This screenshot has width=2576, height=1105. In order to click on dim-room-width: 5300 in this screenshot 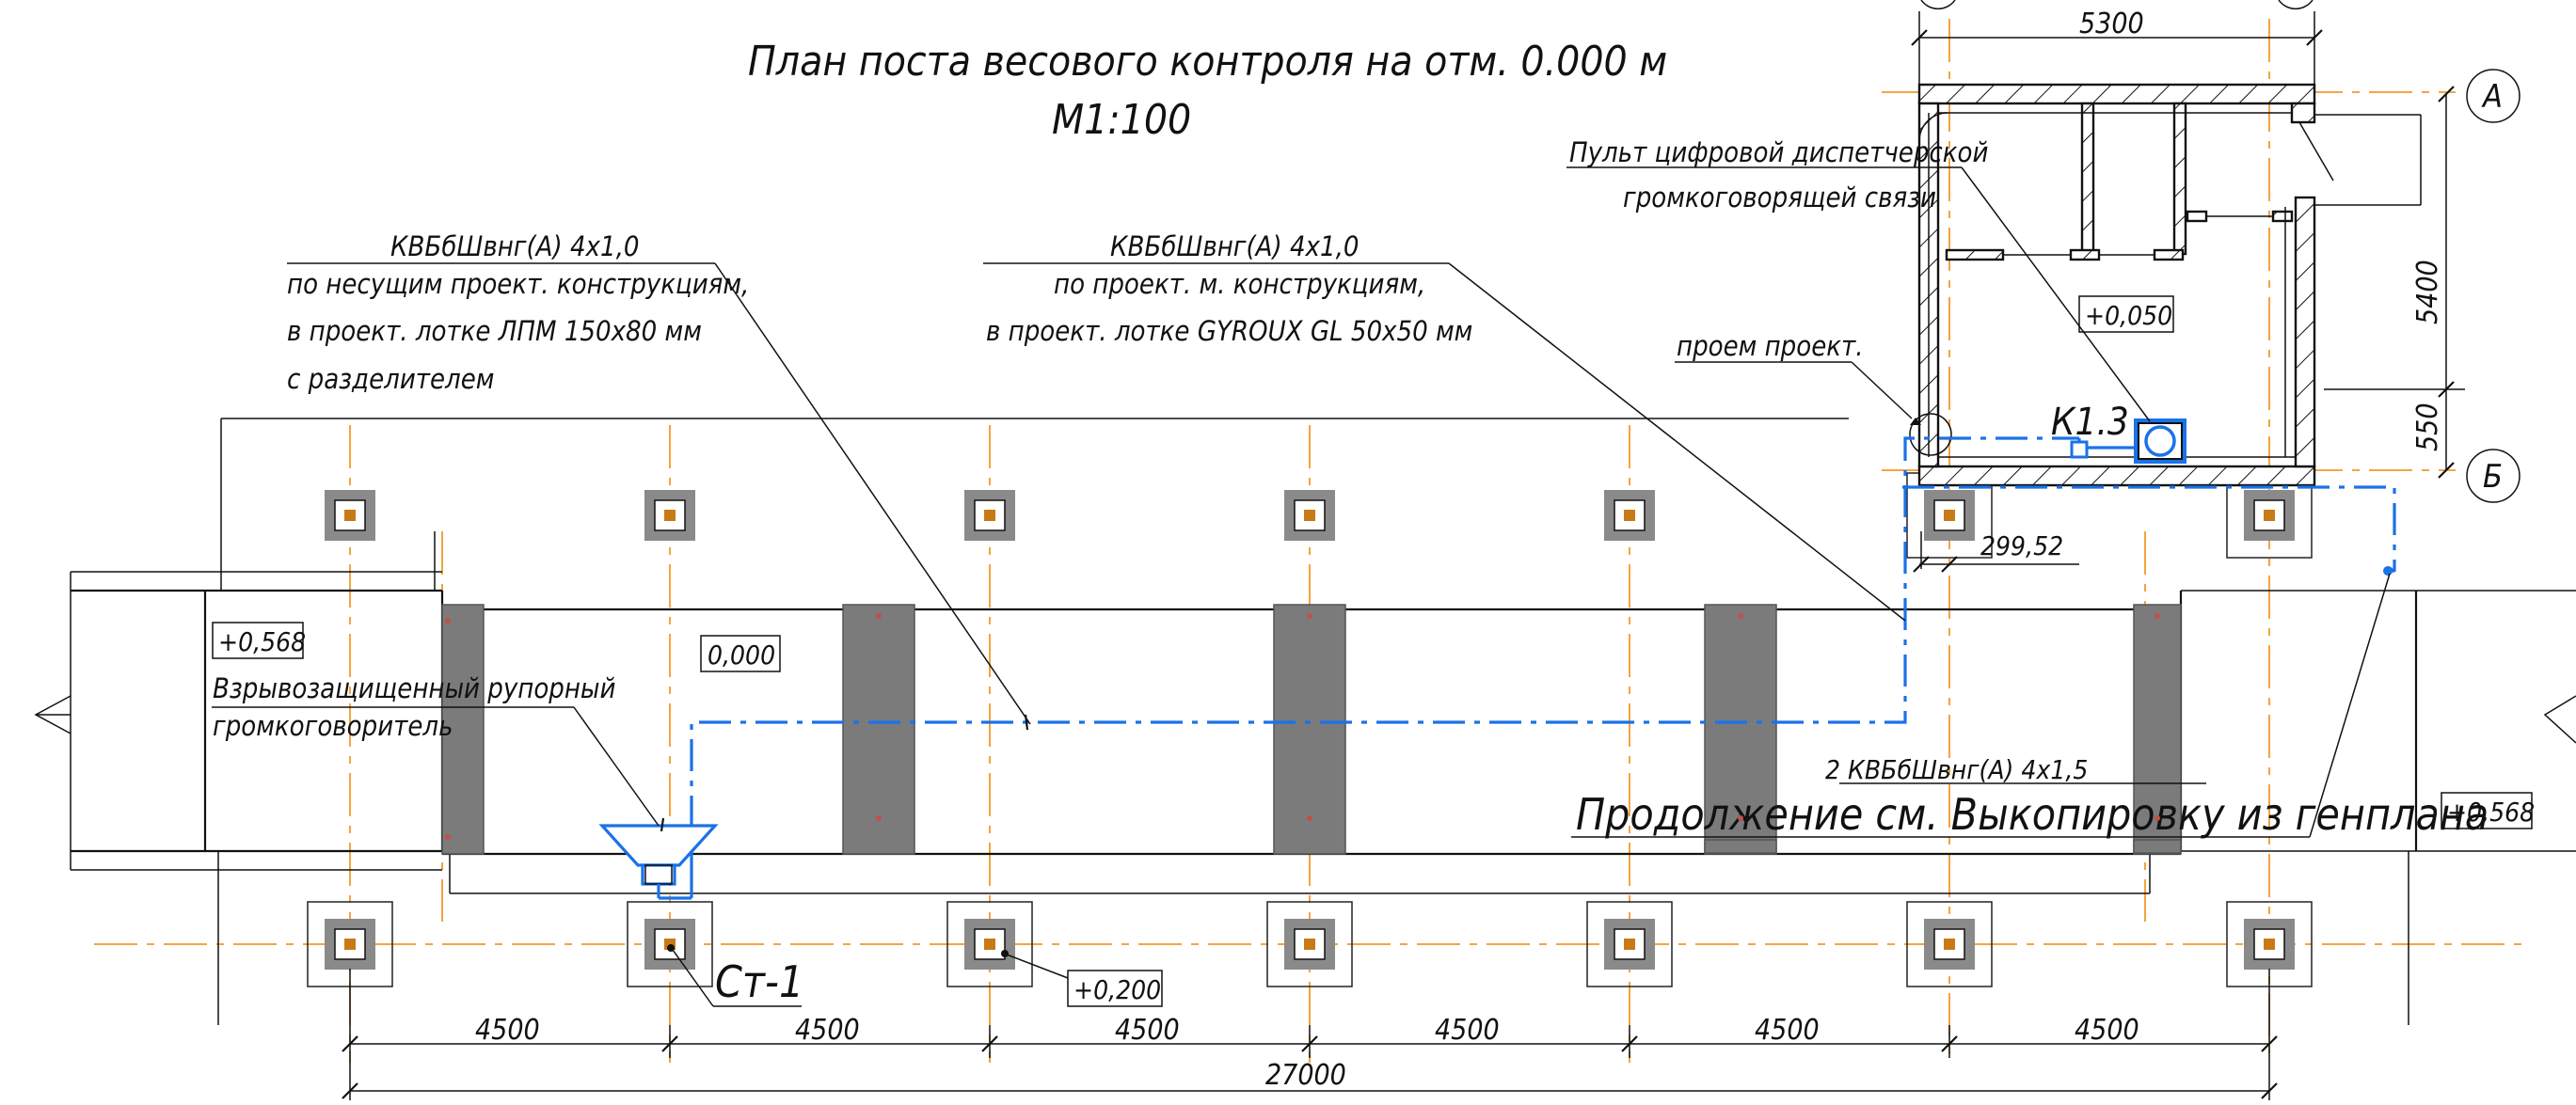, I will do `click(2111, 24)`.